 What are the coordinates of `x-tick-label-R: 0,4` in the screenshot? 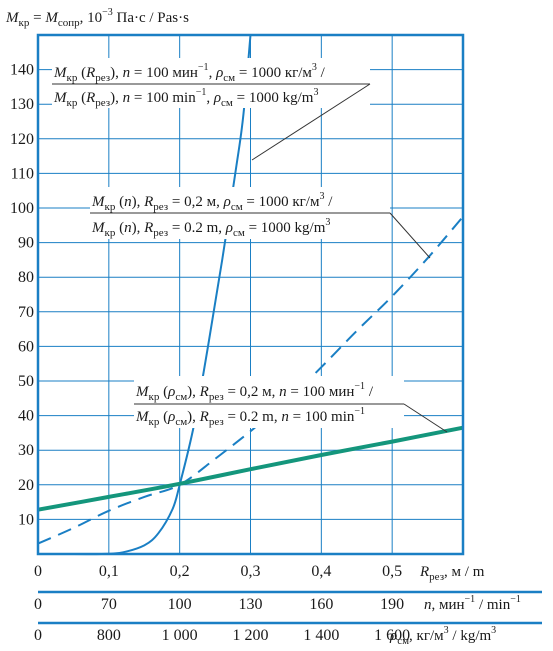 It's located at (321, 571).